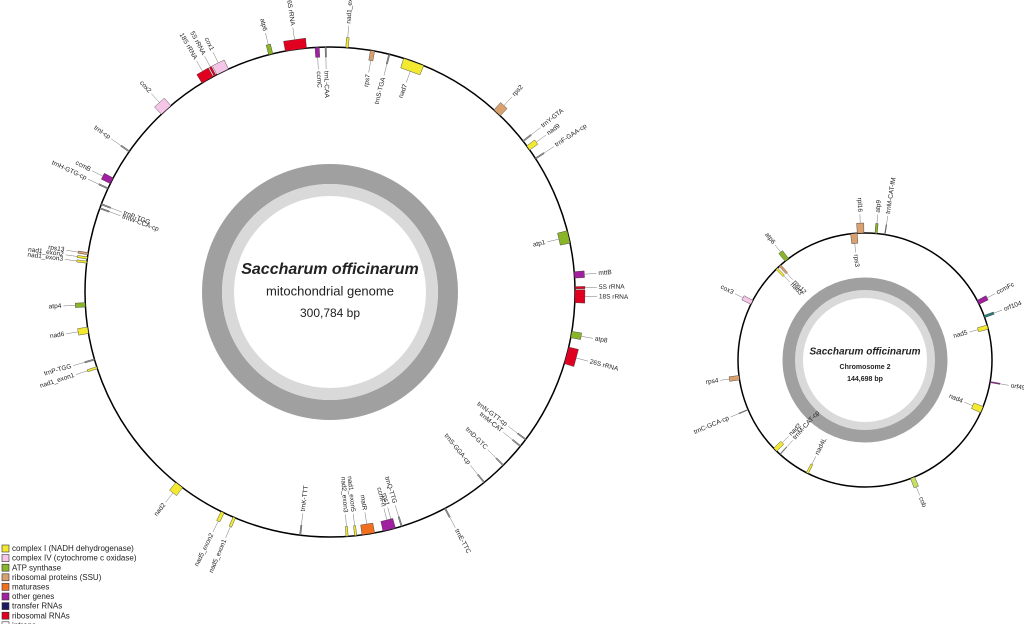  I want to click on gene-label: rps3, so click(856, 261).